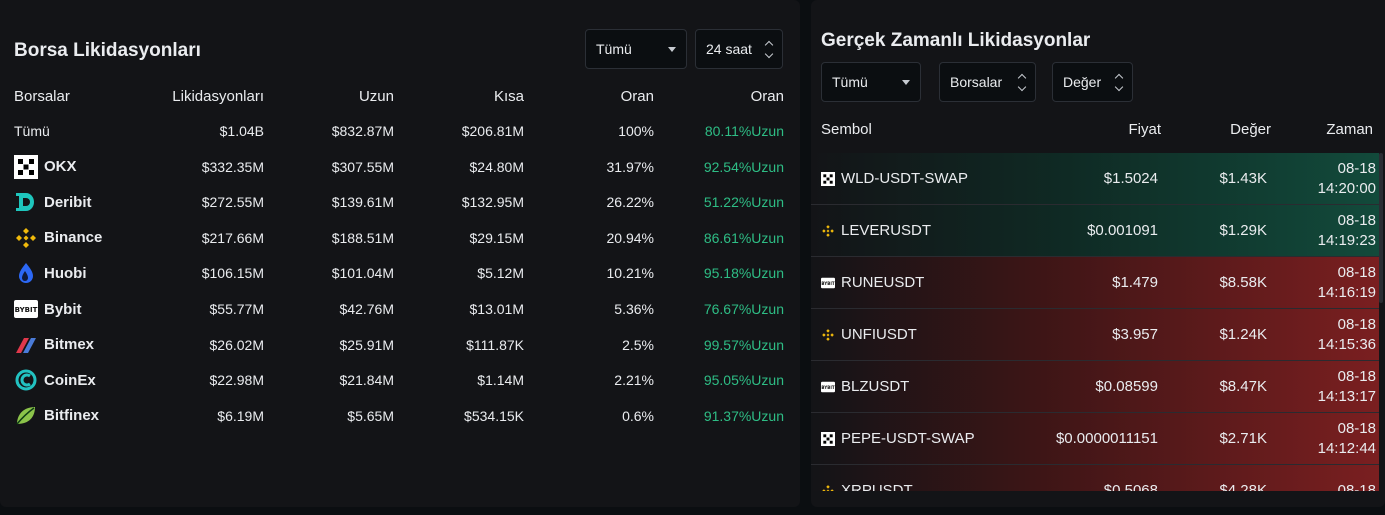 The width and height of the screenshot is (1385, 515). What do you see at coordinates (362, 202) in the screenshot?
I see `long-cell: $139.61M` at bounding box center [362, 202].